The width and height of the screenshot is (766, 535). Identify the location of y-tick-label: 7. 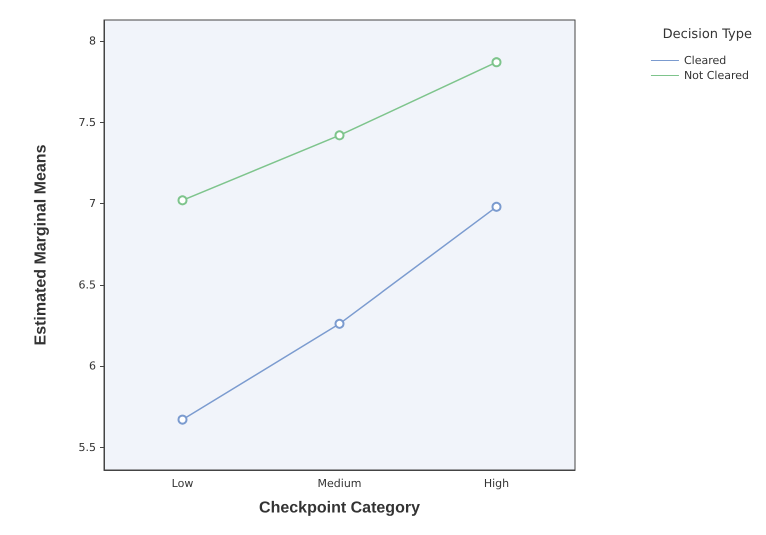
(92, 203).